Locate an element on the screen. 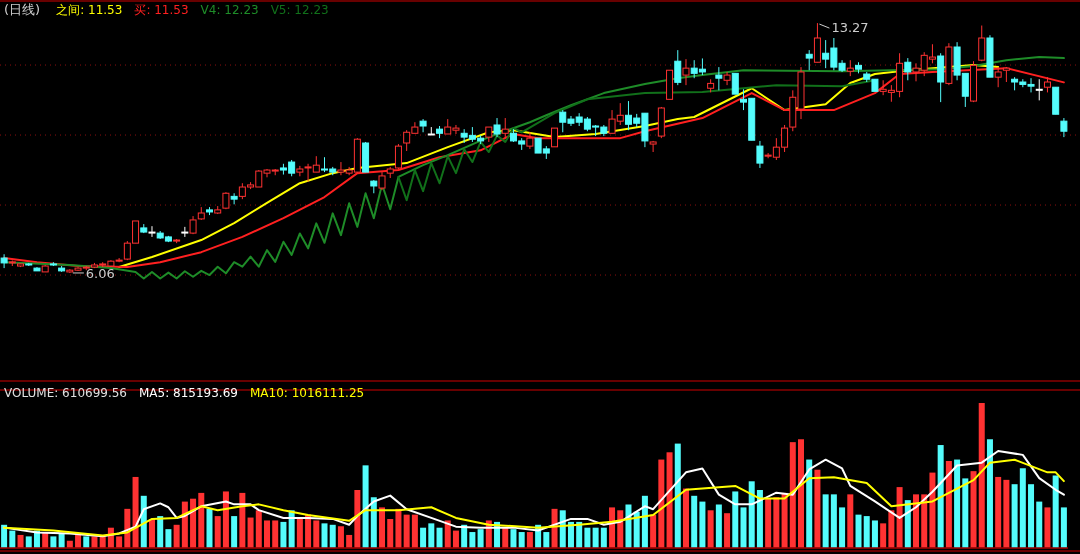  chart-title: (日线) is located at coordinates (22, 9).